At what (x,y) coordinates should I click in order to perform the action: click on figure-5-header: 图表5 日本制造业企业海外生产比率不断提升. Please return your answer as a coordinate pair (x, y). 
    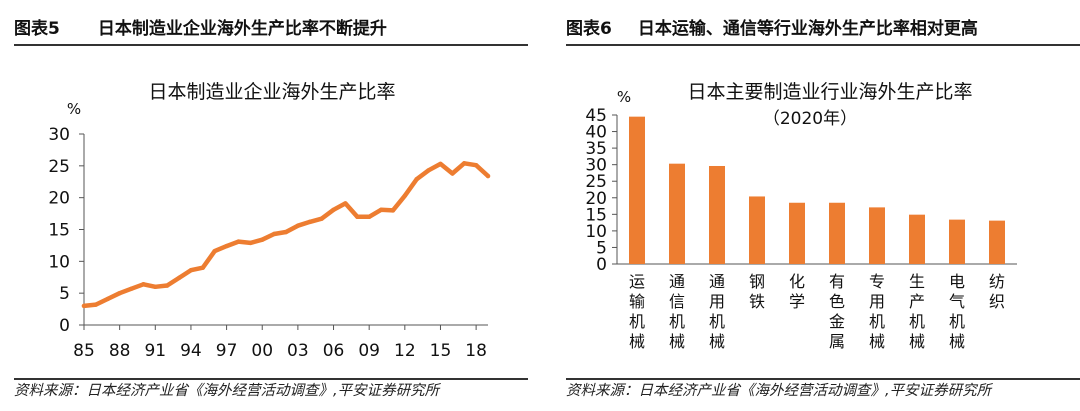
    Looking at the image, I should click on (271, 30).